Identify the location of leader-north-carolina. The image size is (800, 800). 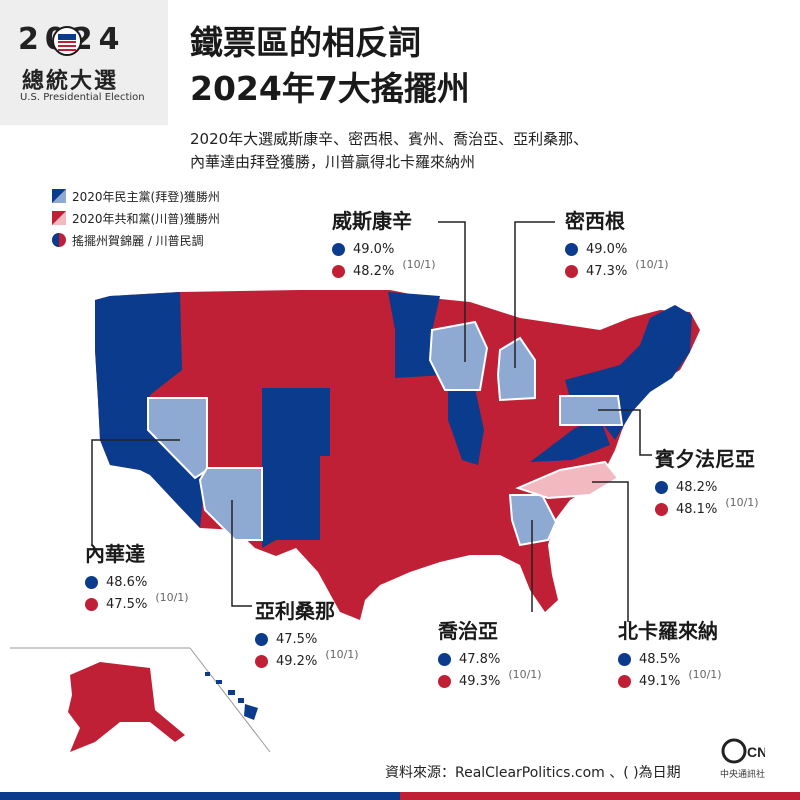
(610, 551).